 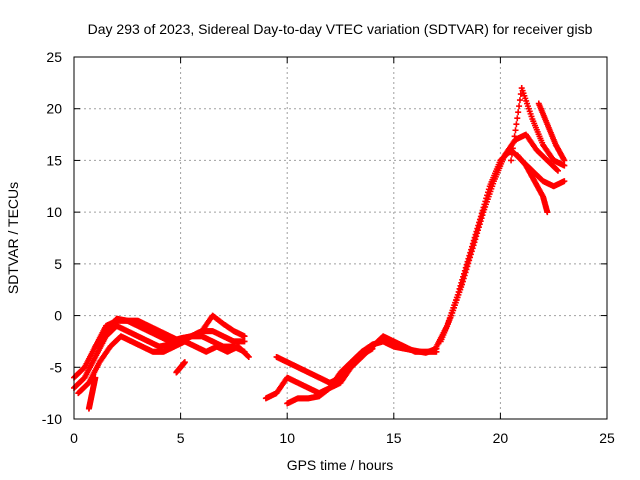 I want to click on series-sat-l, so click(x=532, y=184).